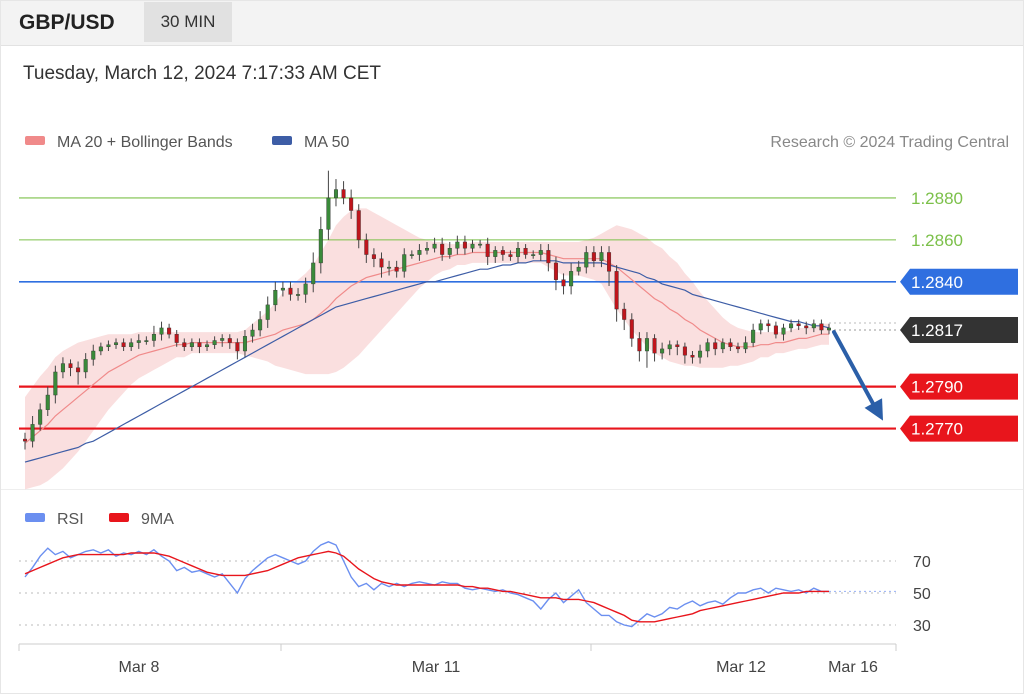  What do you see at coordinates (436, 667) in the screenshot?
I see `x-axis-label: Mar 11` at bounding box center [436, 667].